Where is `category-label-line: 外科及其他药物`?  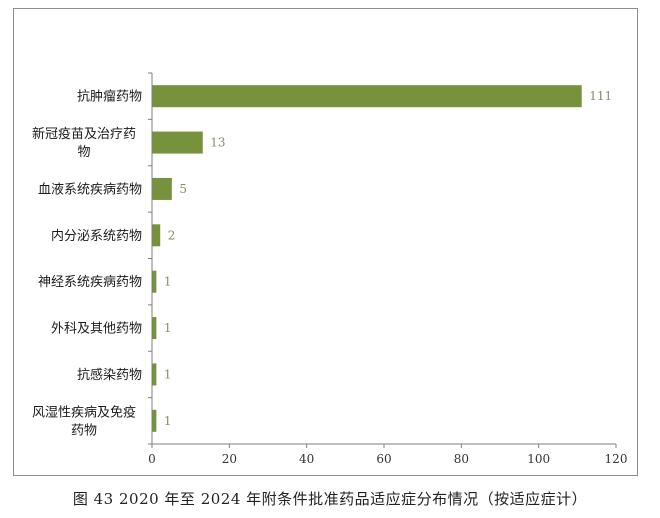 category-label-line: 外科及其他药物 is located at coordinates (96, 329).